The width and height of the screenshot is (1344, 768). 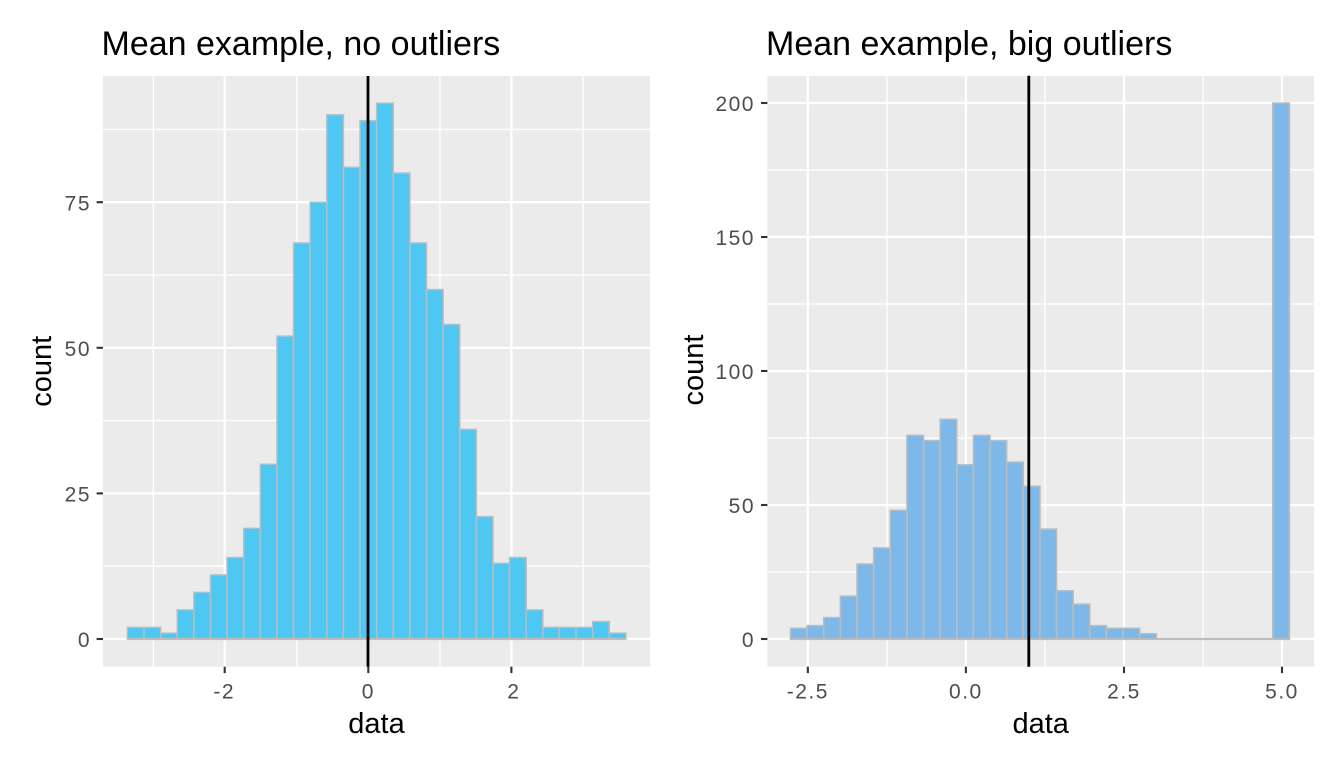 I want to click on svg-text: -2, so click(x=224, y=692).